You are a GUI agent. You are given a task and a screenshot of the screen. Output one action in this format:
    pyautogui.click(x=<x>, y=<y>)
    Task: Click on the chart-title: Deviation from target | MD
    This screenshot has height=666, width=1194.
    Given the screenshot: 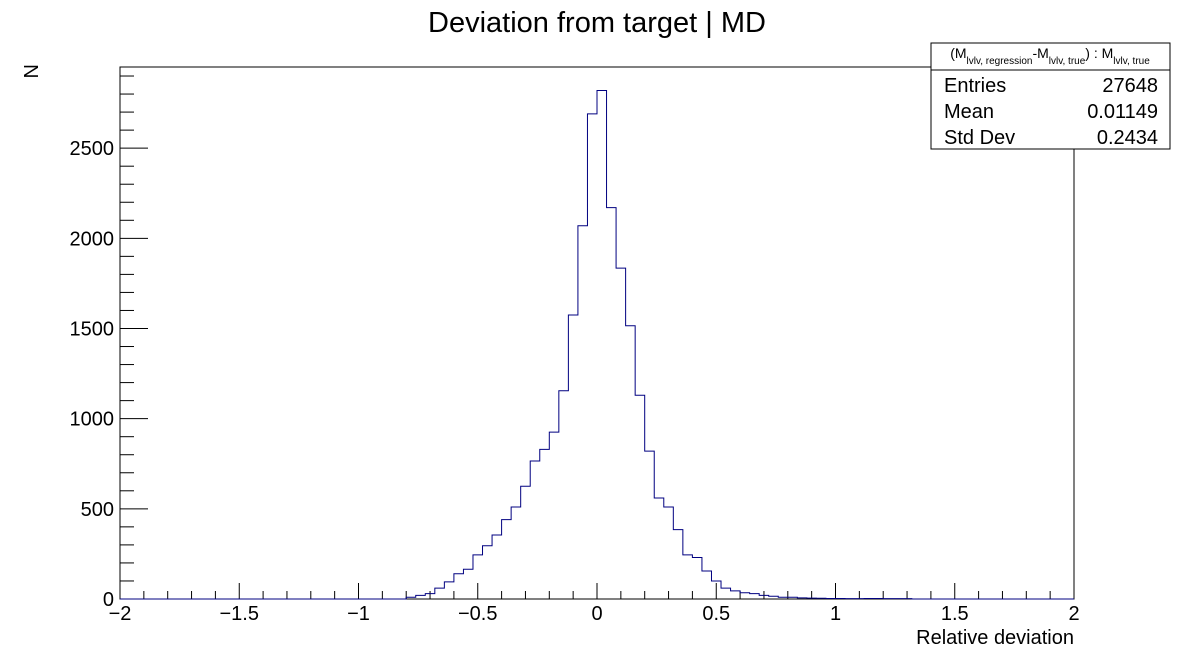 What is the action you would take?
    pyautogui.click(x=597, y=23)
    